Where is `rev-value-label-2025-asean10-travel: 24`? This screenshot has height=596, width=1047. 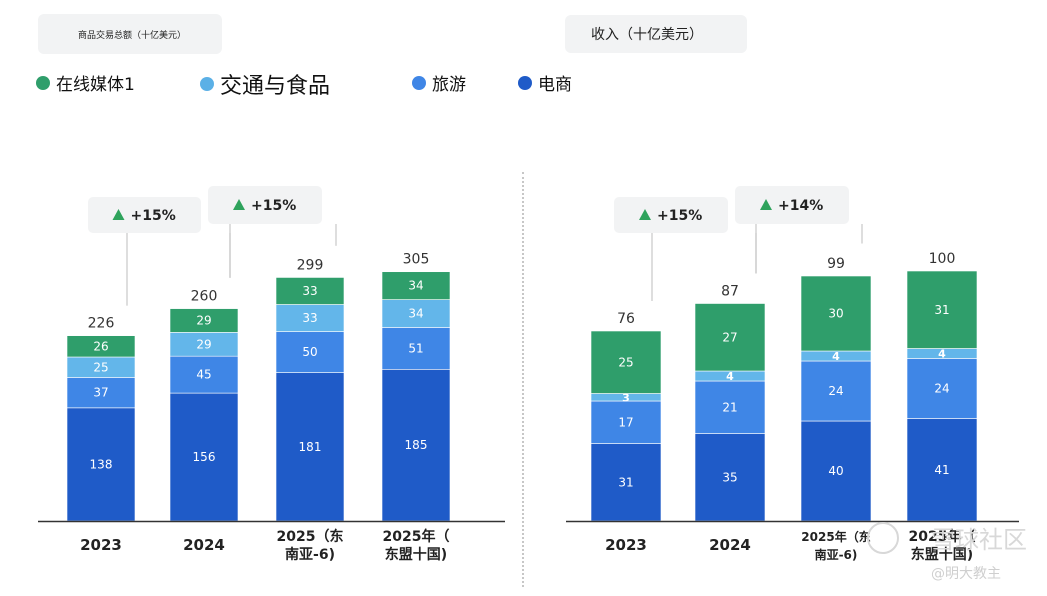 rev-value-label-2025-asean10-travel: 24 is located at coordinates (941, 389).